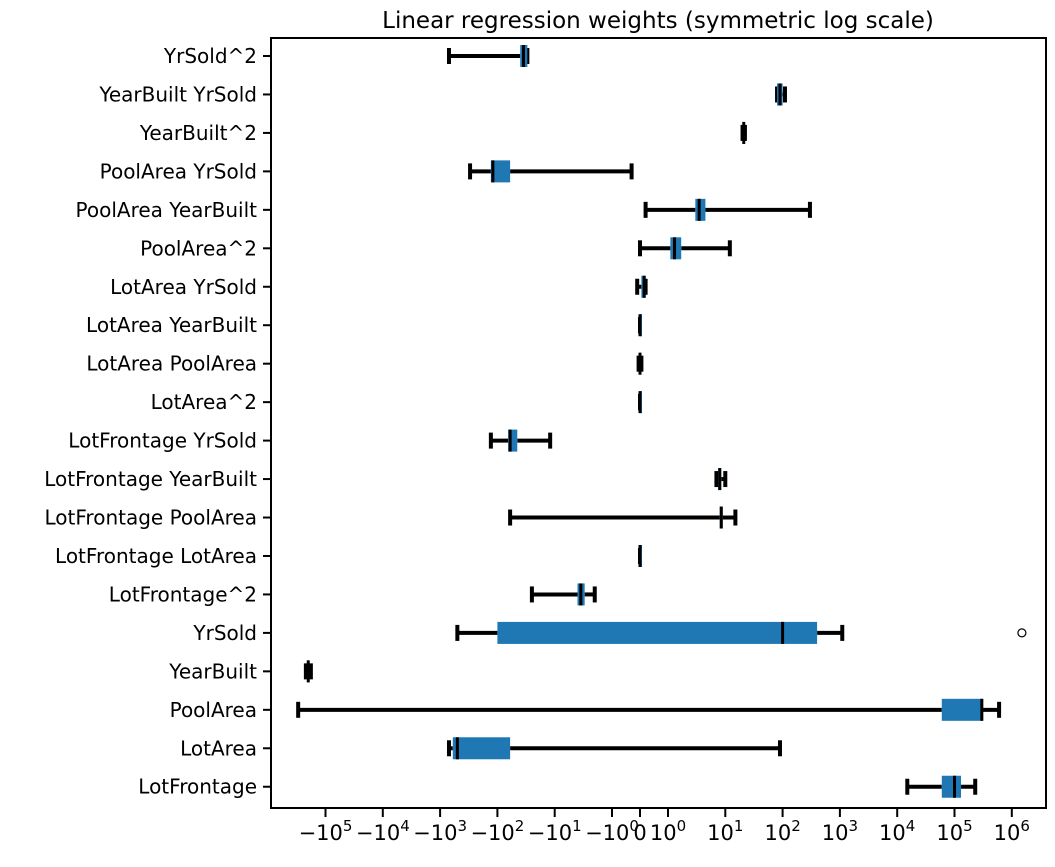 The width and height of the screenshot is (1055, 867). I want to click on y-tick-label: LotFrontage LotArea, so click(156, 556).